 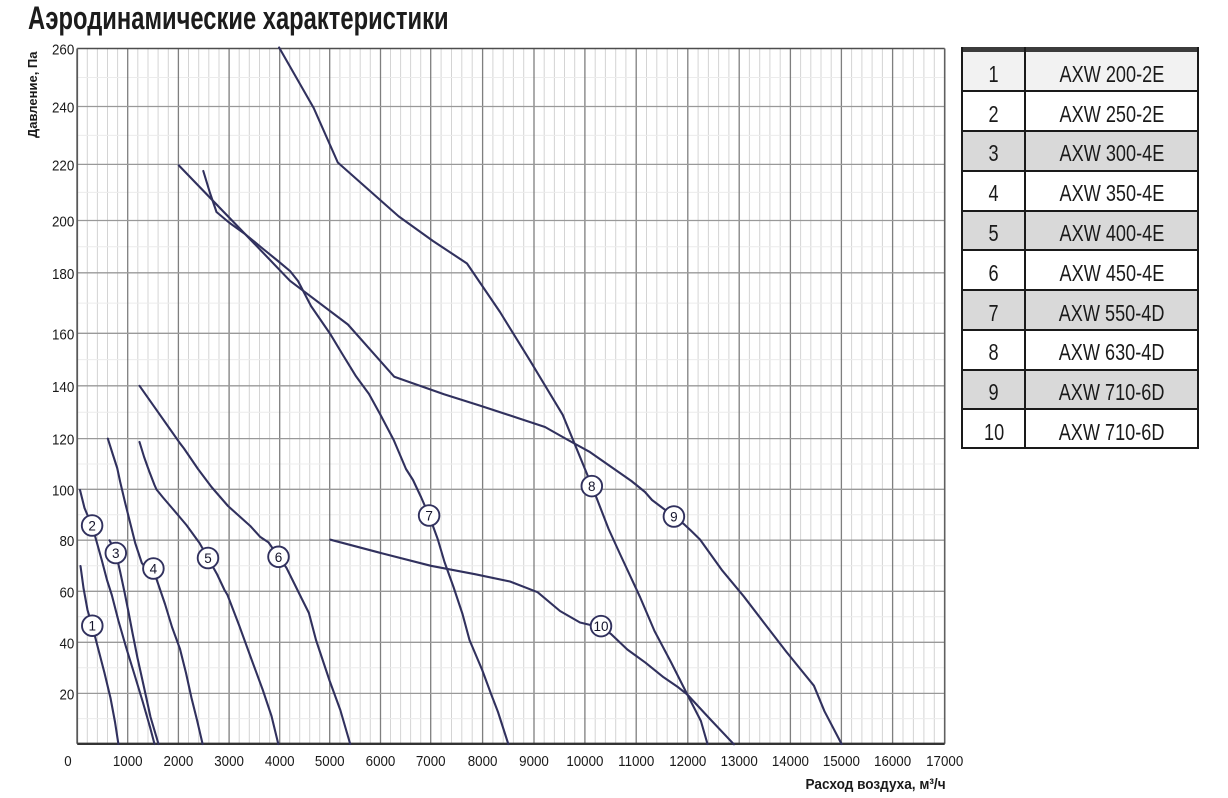 What do you see at coordinates (431, 762) in the screenshot?
I see `svg-text: 7000` at bounding box center [431, 762].